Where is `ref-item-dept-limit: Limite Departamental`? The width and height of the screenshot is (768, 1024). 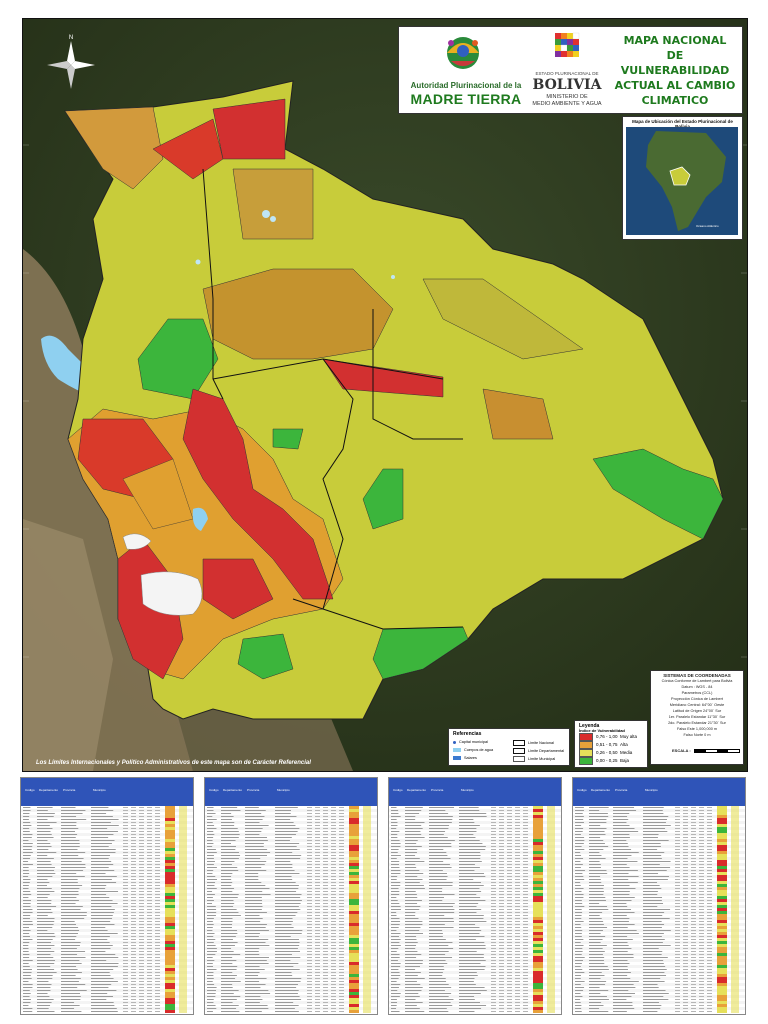 ref-item-dept-limit: Limite Departamental is located at coordinates (538, 751).